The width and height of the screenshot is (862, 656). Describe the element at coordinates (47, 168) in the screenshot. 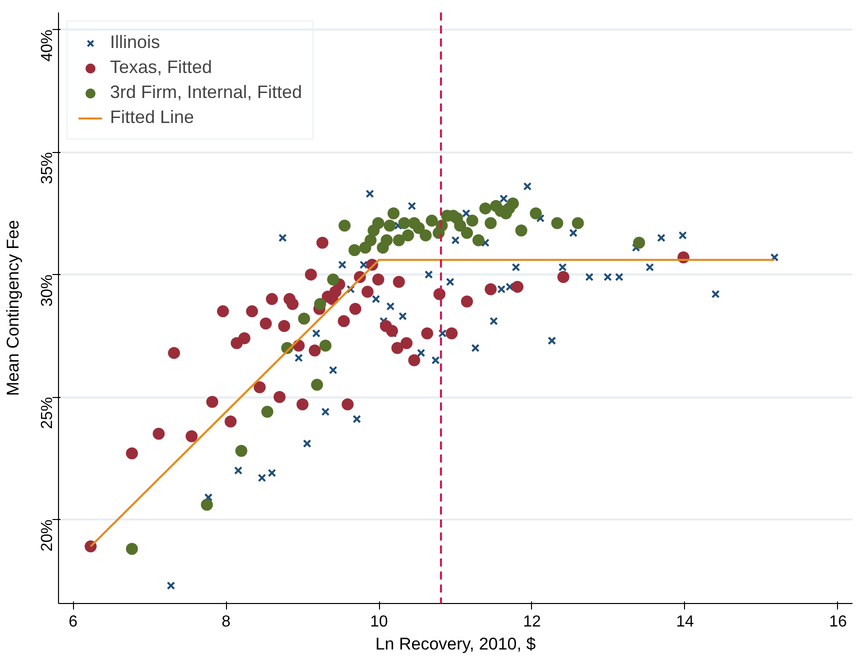

I see `y-tick-label: 35%` at that location.